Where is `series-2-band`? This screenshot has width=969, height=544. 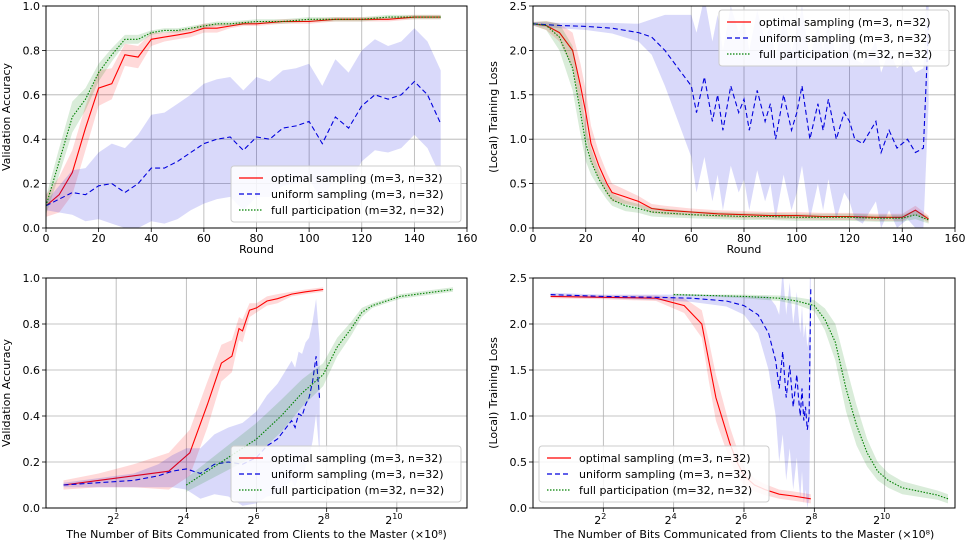
series-2-band is located at coordinates (680, 393).